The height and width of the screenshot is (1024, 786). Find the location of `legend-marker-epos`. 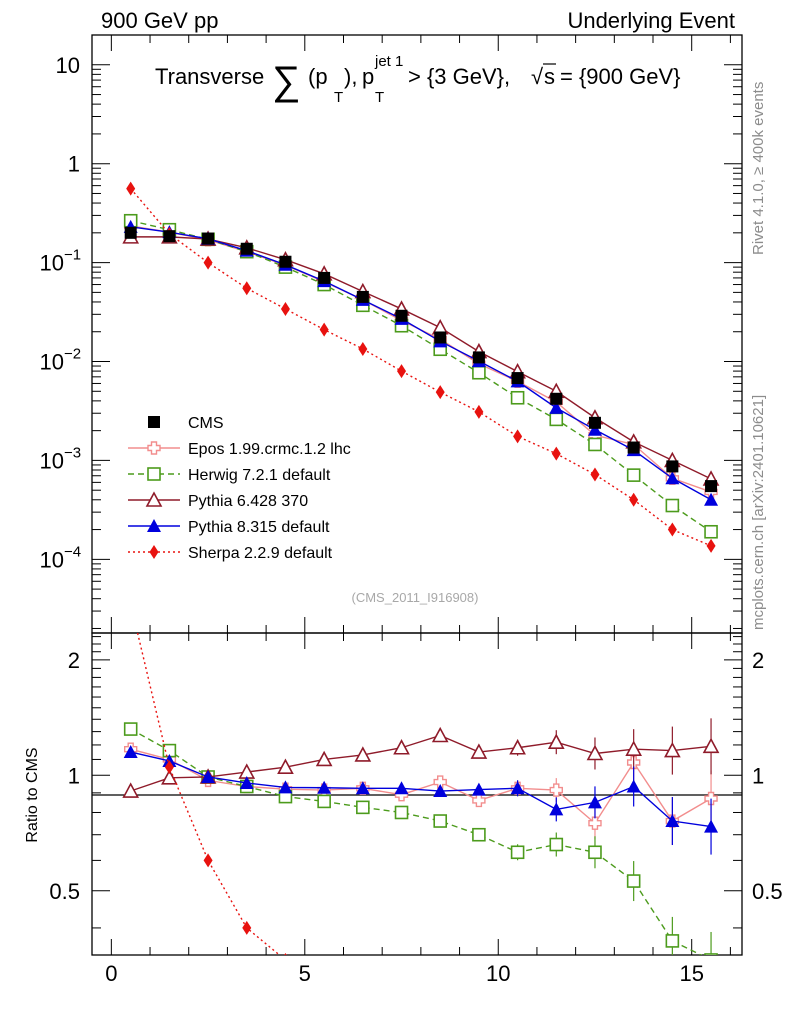

legend-marker-epos is located at coordinates (154, 448).